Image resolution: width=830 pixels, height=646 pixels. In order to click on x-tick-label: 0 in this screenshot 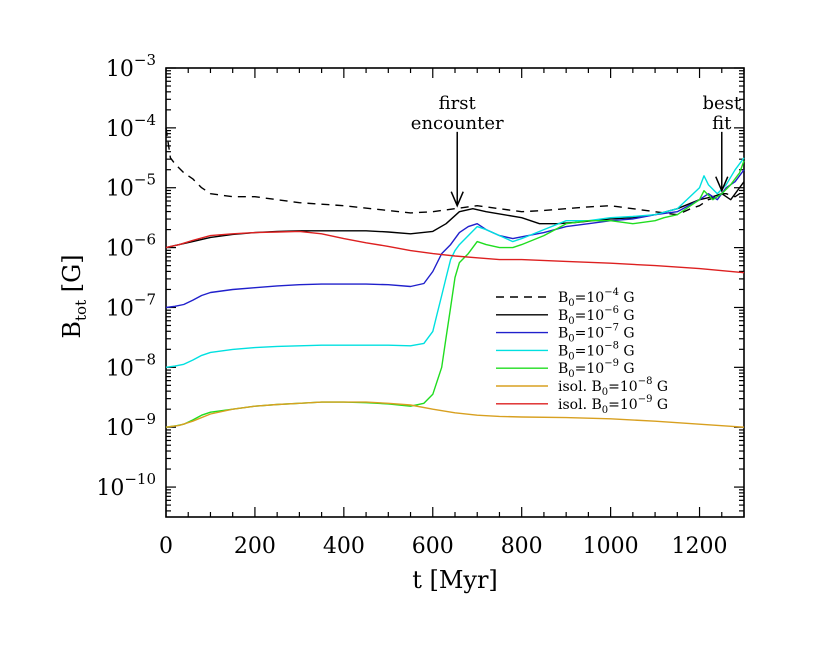, I will do `click(166, 546)`.